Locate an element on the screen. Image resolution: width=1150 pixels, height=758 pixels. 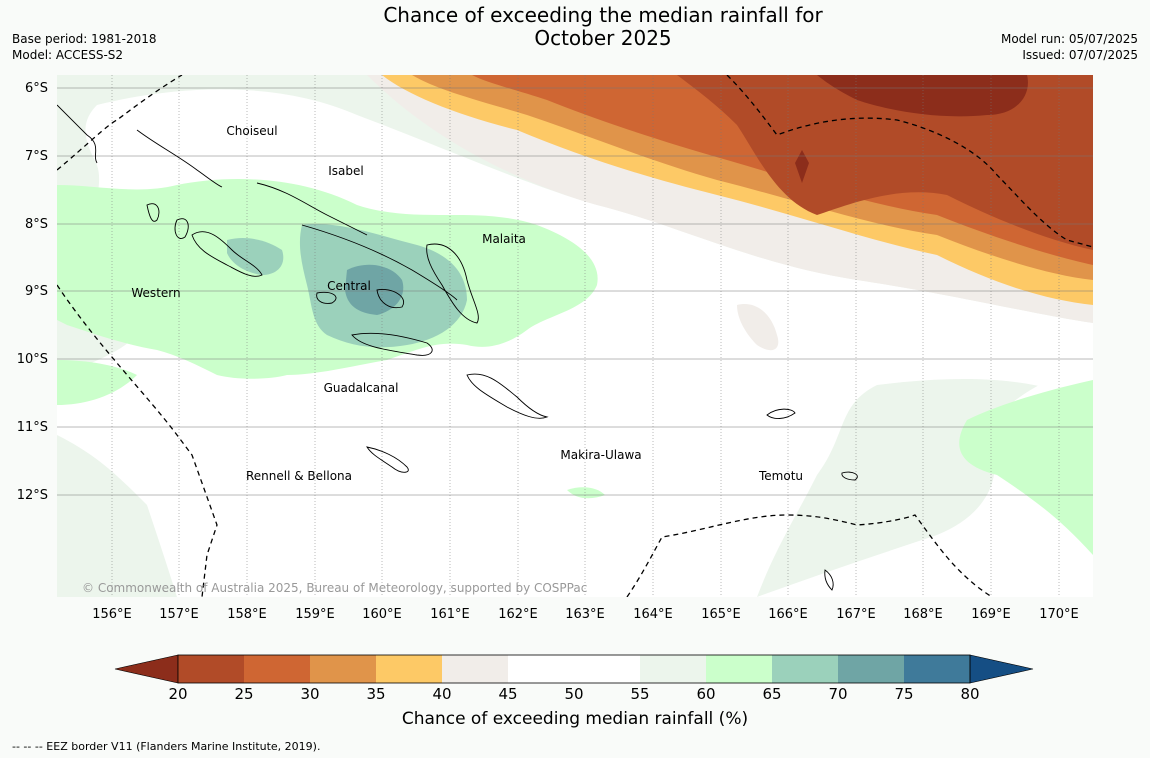
colorbar-tick-55: 55 is located at coordinates (640, 694).